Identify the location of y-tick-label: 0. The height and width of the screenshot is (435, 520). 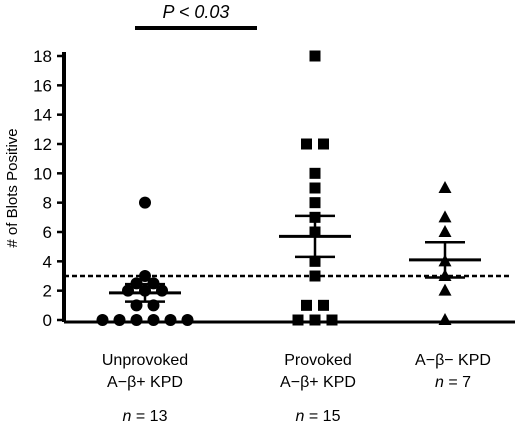
(47, 320).